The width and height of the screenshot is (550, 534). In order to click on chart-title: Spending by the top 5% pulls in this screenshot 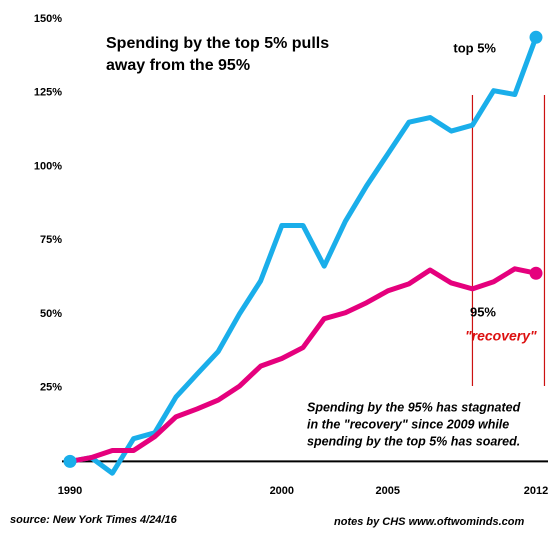, I will do `click(217, 43)`.